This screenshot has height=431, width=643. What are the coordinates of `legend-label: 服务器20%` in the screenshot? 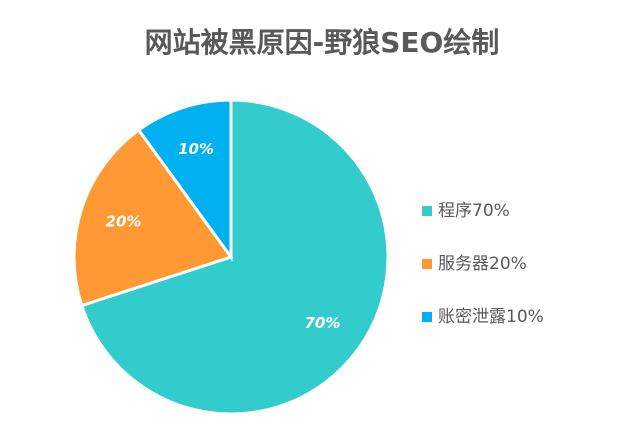 It's located at (482, 264).